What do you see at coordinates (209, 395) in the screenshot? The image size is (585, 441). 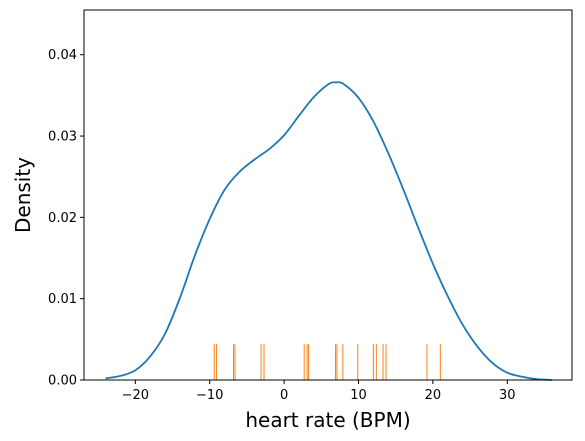 I see `x-tick-label: −10` at bounding box center [209, 395].